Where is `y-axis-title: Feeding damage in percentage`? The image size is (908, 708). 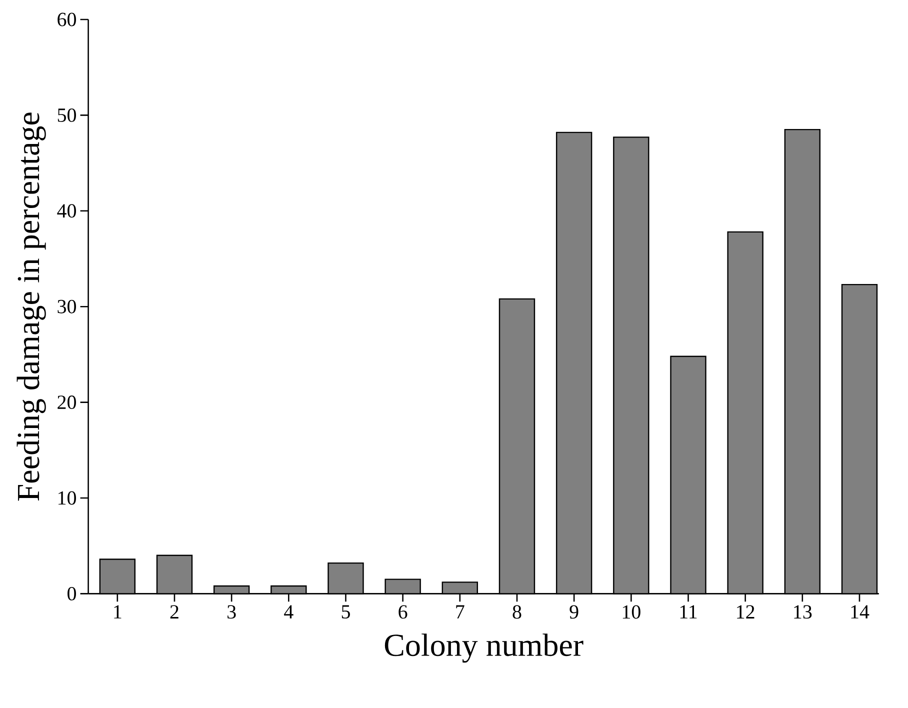 y-axis-title: Feeding damage in percentage is located at coordinates (31, 306).